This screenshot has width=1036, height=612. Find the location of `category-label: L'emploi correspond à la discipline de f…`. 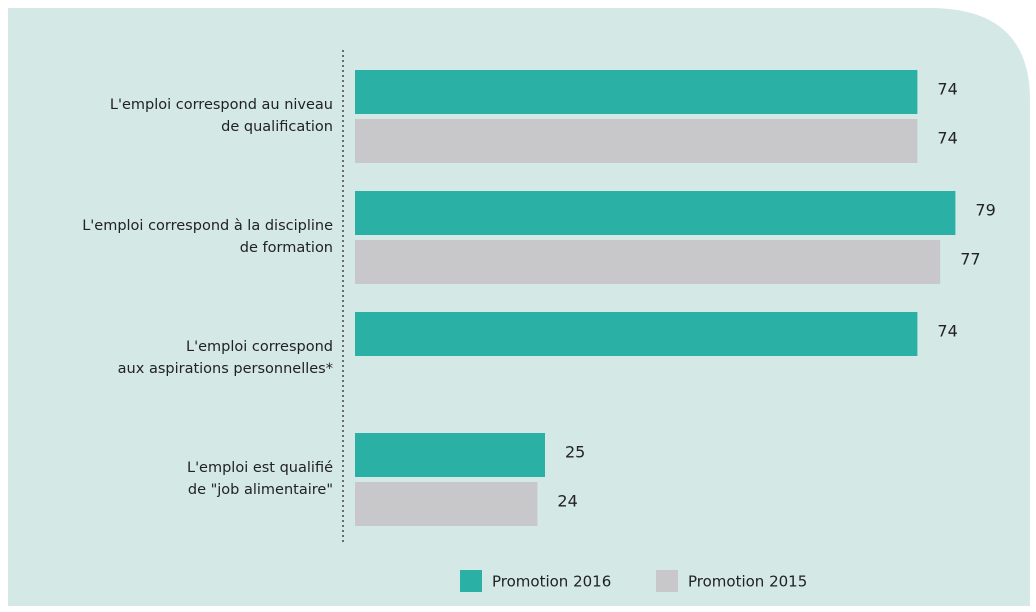

category-label: L'emploi correspond à la discipline de f… is located at coordinates (207, 237).